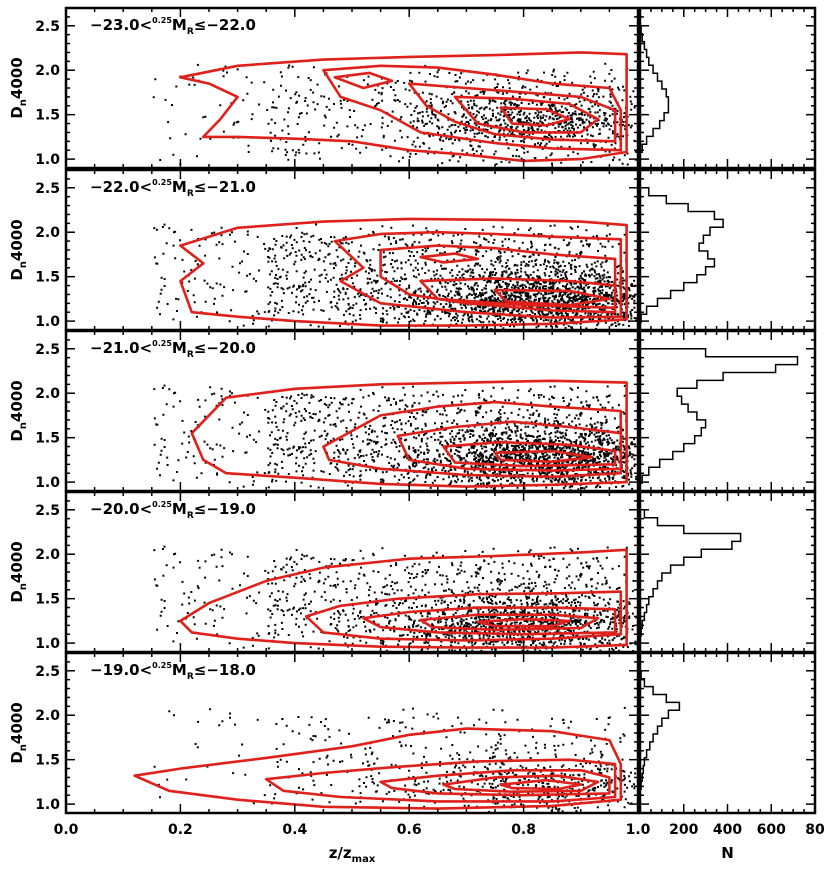 This screenshot has height=873, width=830. I want to click on x-tick-label: 0.8, so click(523, 830).